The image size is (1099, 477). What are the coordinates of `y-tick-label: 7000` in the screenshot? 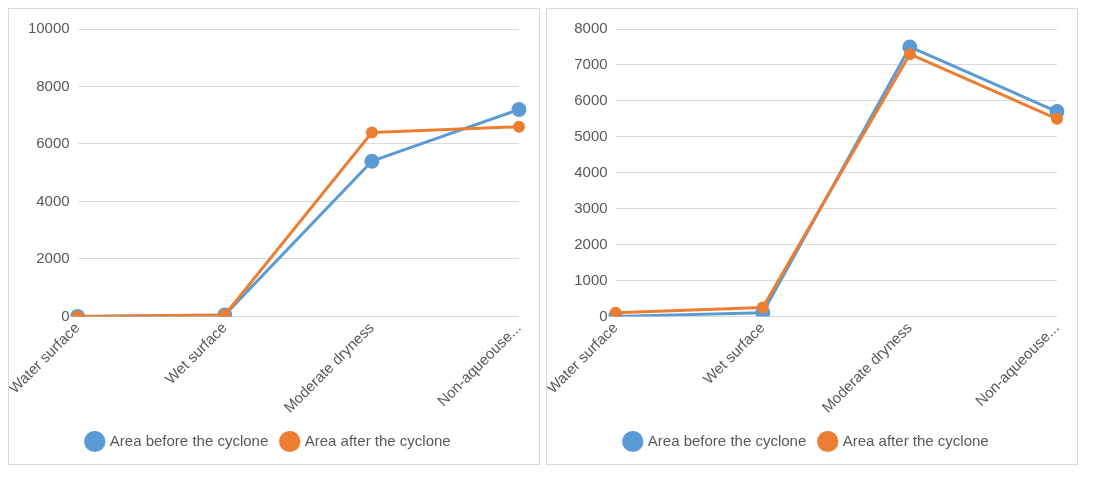 It's located at (591, 64).